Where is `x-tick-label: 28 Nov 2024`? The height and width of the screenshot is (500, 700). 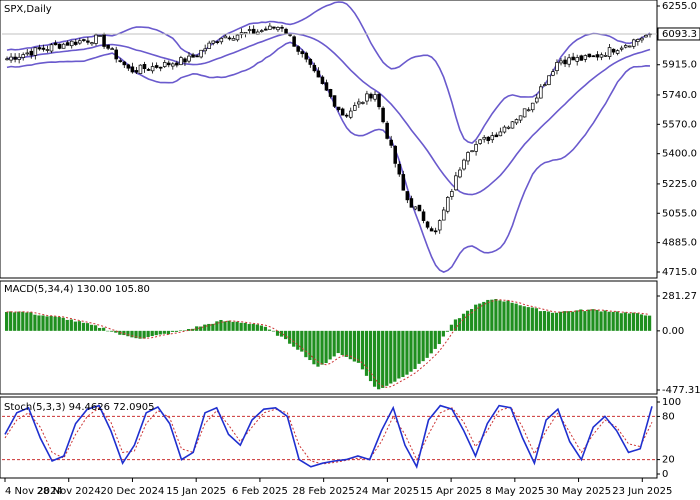 x-tick-label: 28 Nov 2024 is located at coordinates (69, 491).